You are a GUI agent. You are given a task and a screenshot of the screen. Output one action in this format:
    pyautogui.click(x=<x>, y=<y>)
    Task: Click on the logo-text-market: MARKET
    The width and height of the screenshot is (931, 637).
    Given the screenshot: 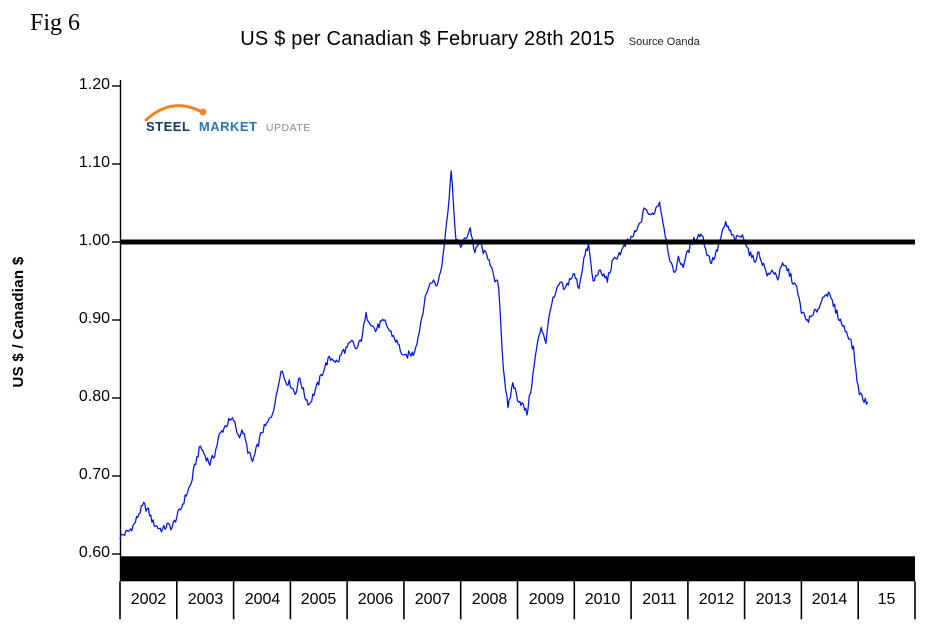 What is the action you would take?
    pyautogui.click(x=228, y=126)
    